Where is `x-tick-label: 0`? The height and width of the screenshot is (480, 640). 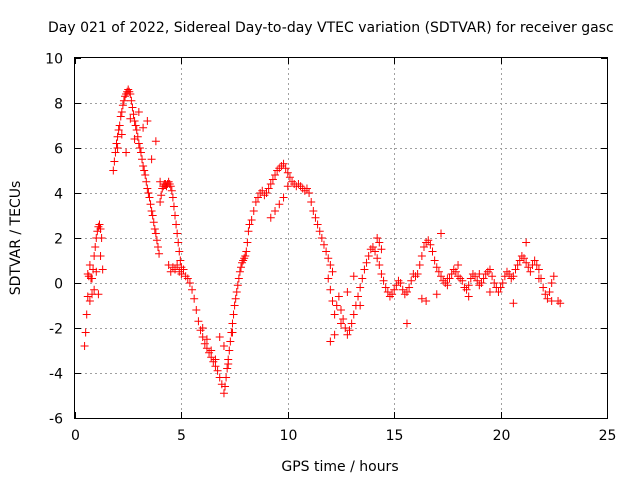 x-tick-label: 0 is located at coordinates (75, 436).